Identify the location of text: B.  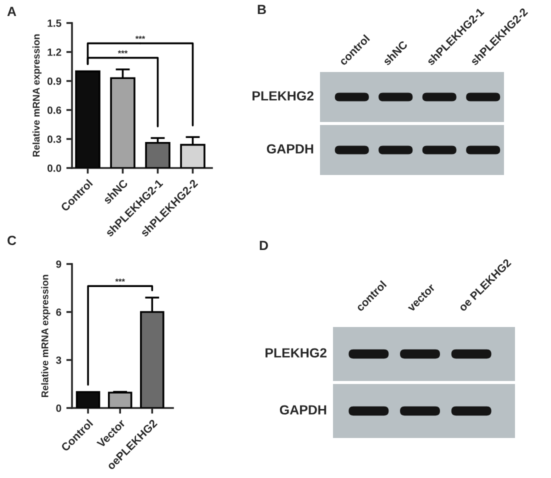
(262, 9).